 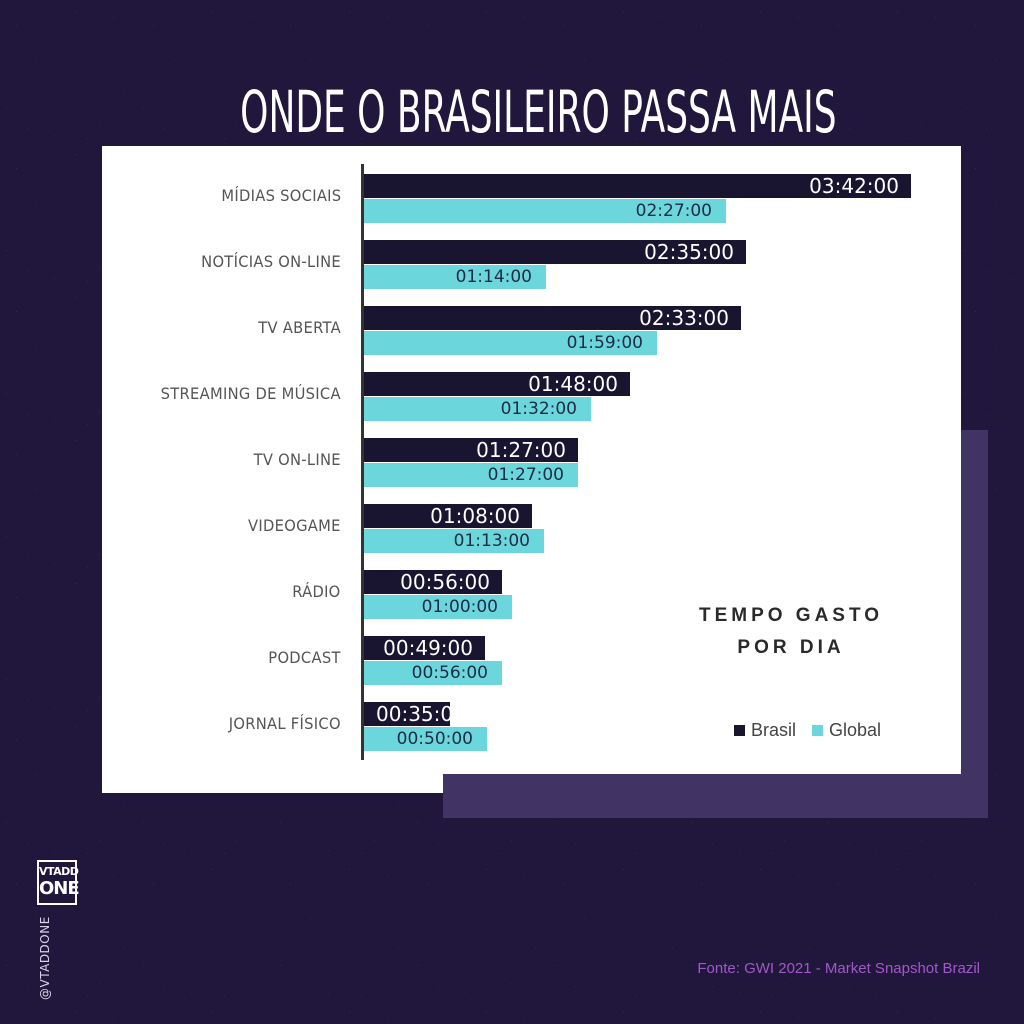 I want to click on category-label: NOTÍCIAS ON-LINE, so click(x=271, y=261).